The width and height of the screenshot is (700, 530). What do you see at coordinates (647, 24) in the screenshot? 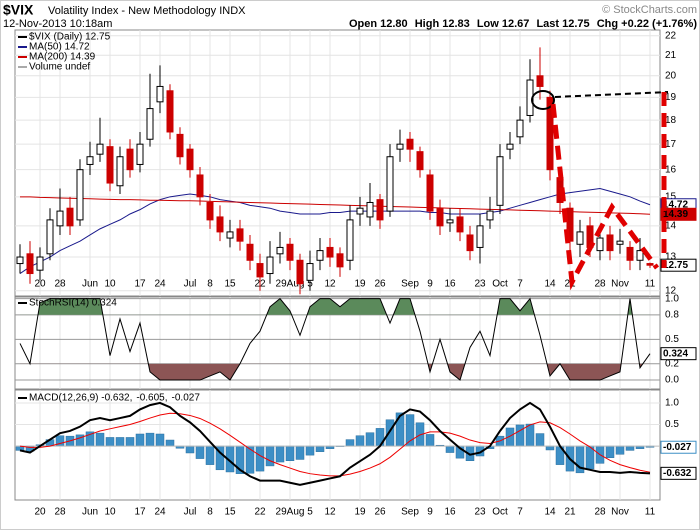
I see `quote-item: Chg +0.22 (+1.76%)` at bounding box center [647, 24].